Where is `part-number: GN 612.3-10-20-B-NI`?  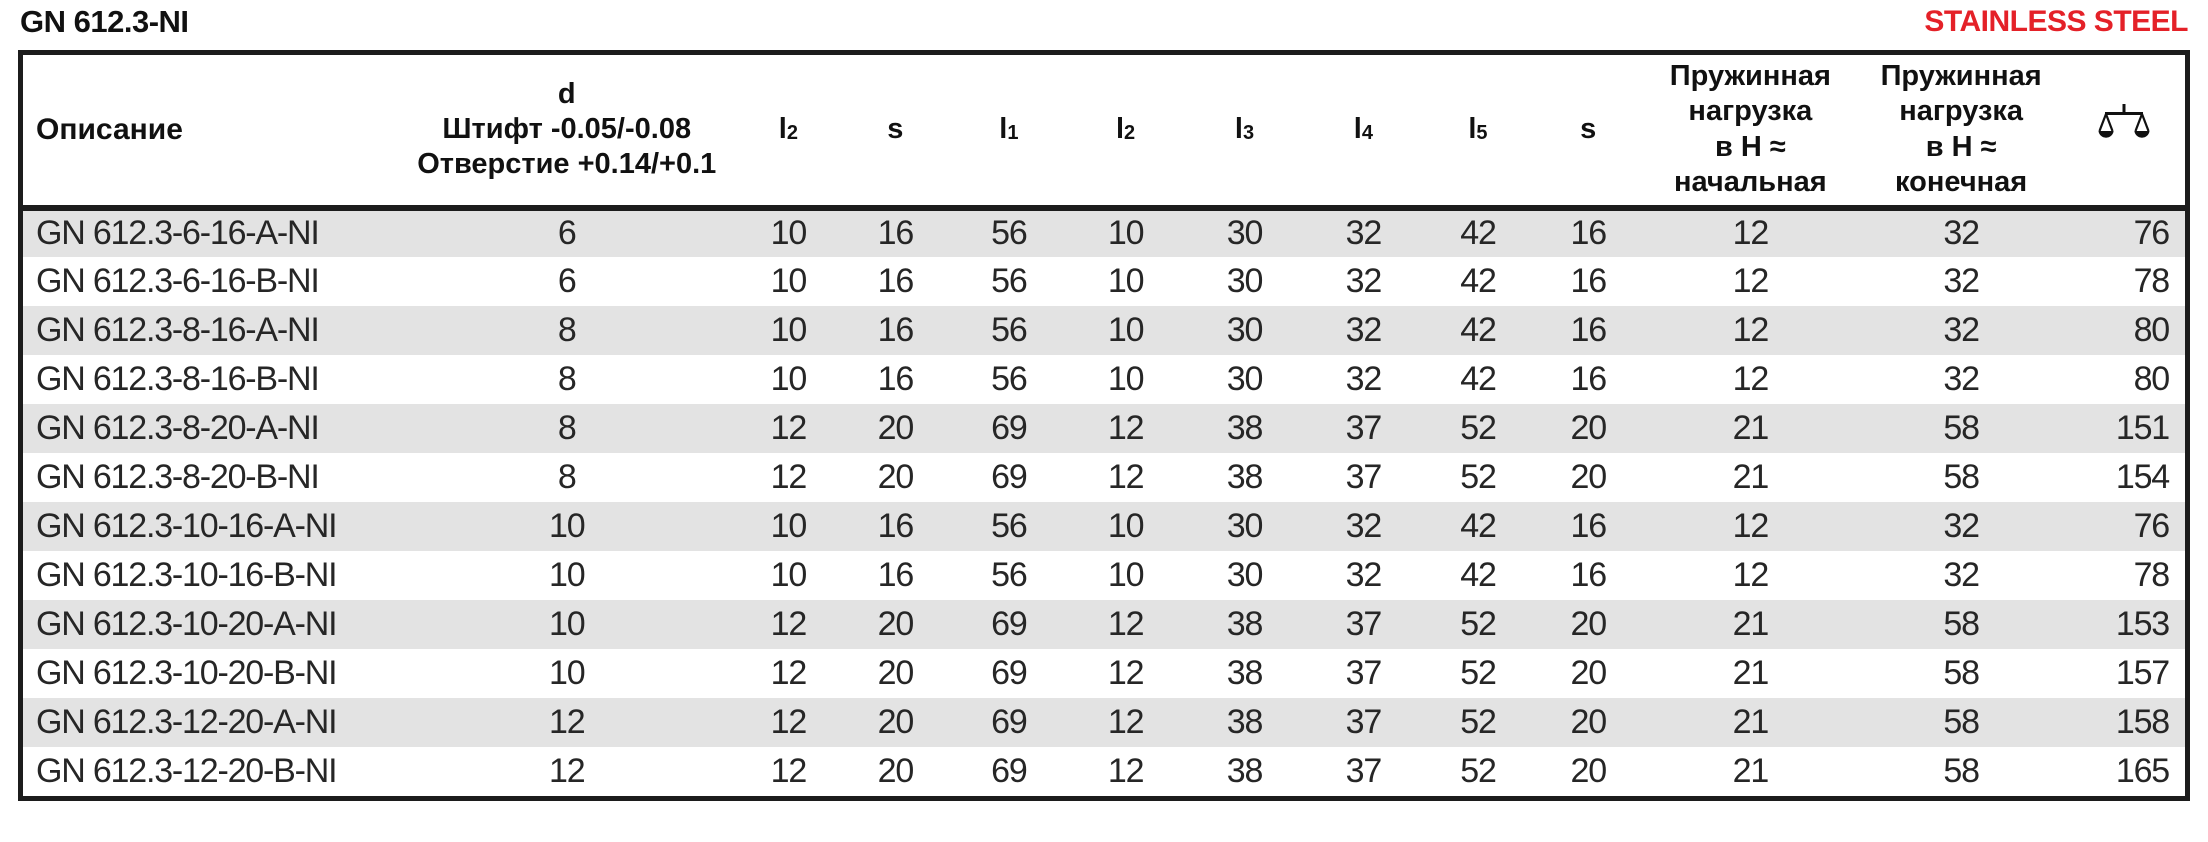 part-number: GN 612.3-10-20-B-NI is located at coordinates (187, 672).